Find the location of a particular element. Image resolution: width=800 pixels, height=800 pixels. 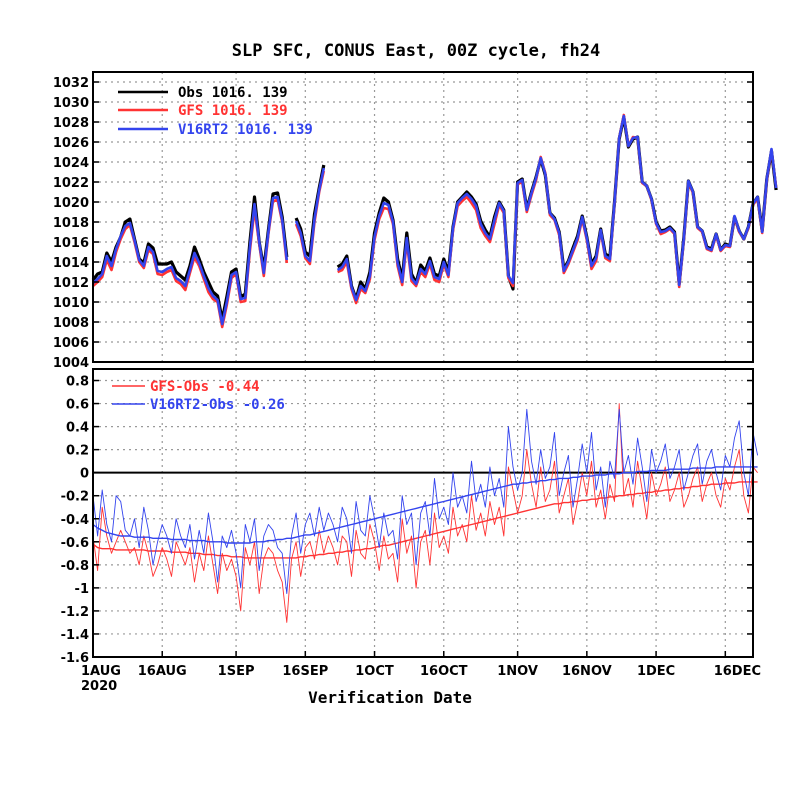

bottom-y-tick-label: 0.4 is located at coordinates (77, 428).